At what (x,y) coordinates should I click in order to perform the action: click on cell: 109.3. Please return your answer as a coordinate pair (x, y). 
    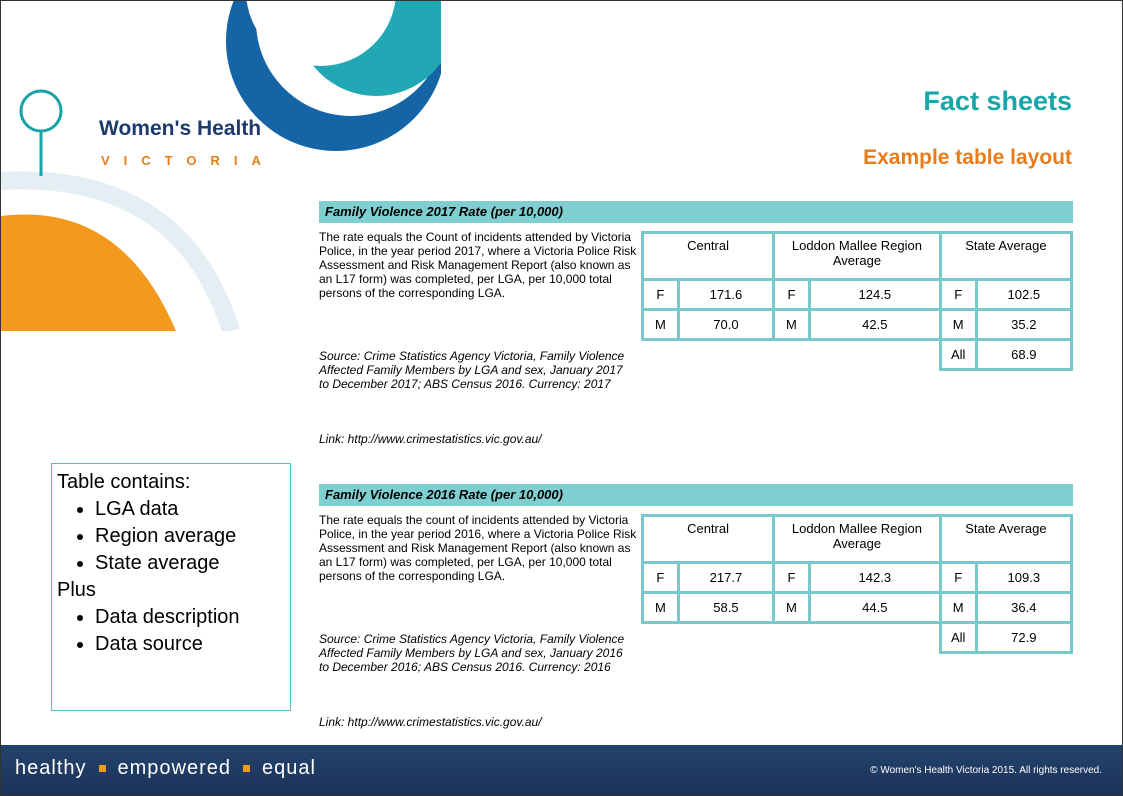
    Looking at the image, I should click on (1024, 577).